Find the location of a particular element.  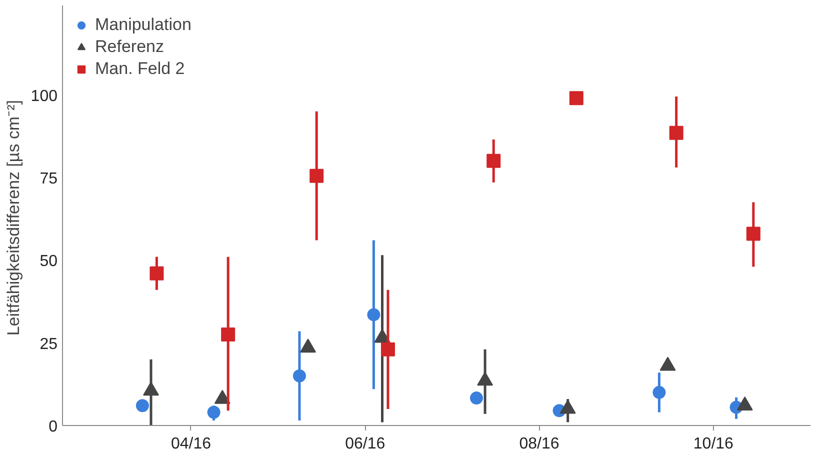

y-tick-label: 50 is located at coordinates (49, 261).